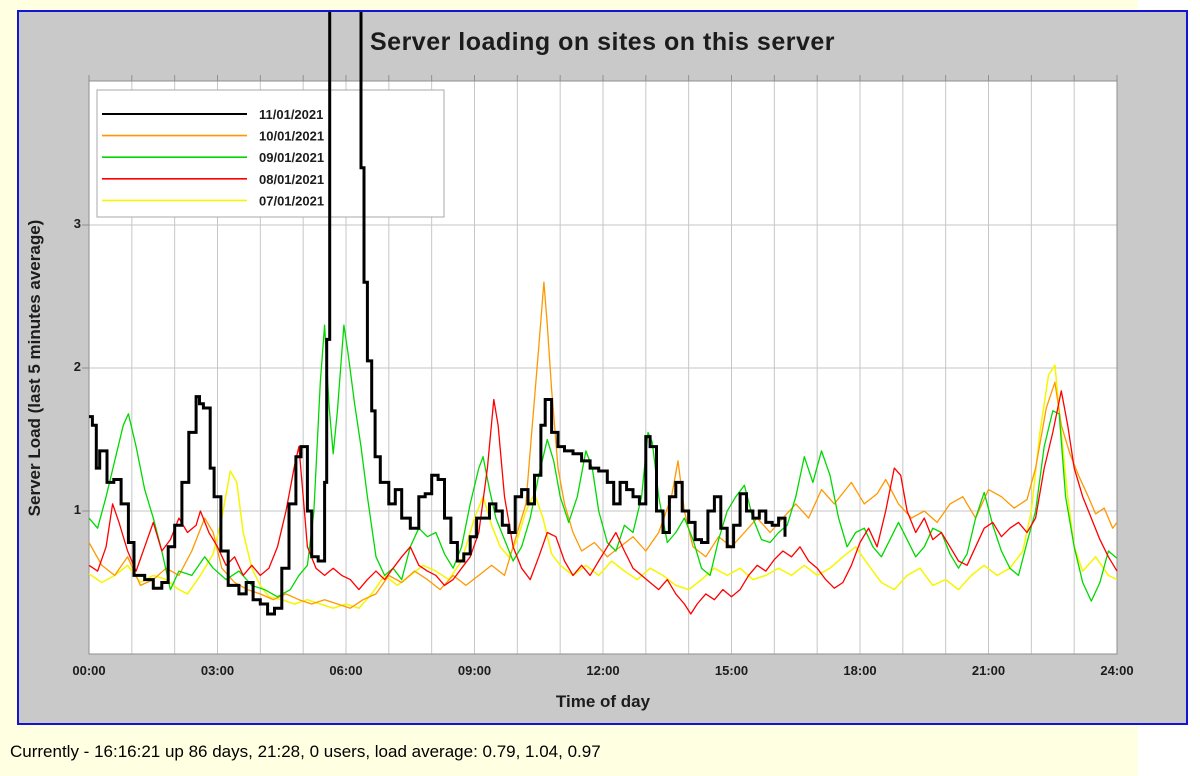 The image size is (1200, 776). I want to click on x-tick-label: 21:00, so click(988, 670).